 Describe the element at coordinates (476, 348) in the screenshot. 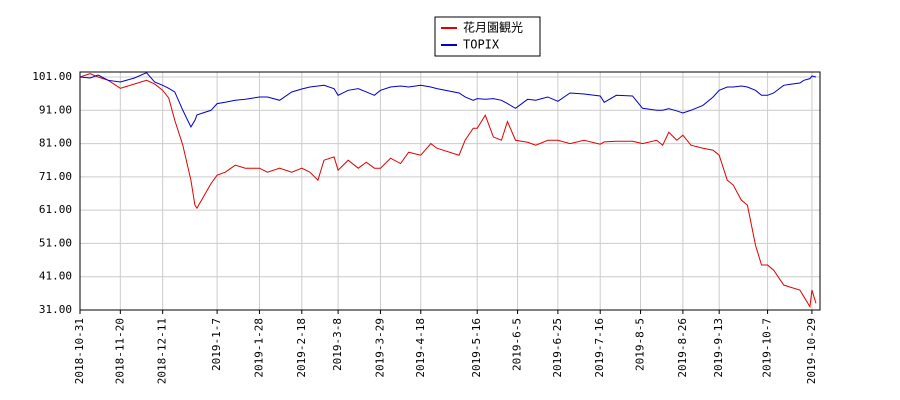

I see `x-tick-label: 2019-5-16` at that location.